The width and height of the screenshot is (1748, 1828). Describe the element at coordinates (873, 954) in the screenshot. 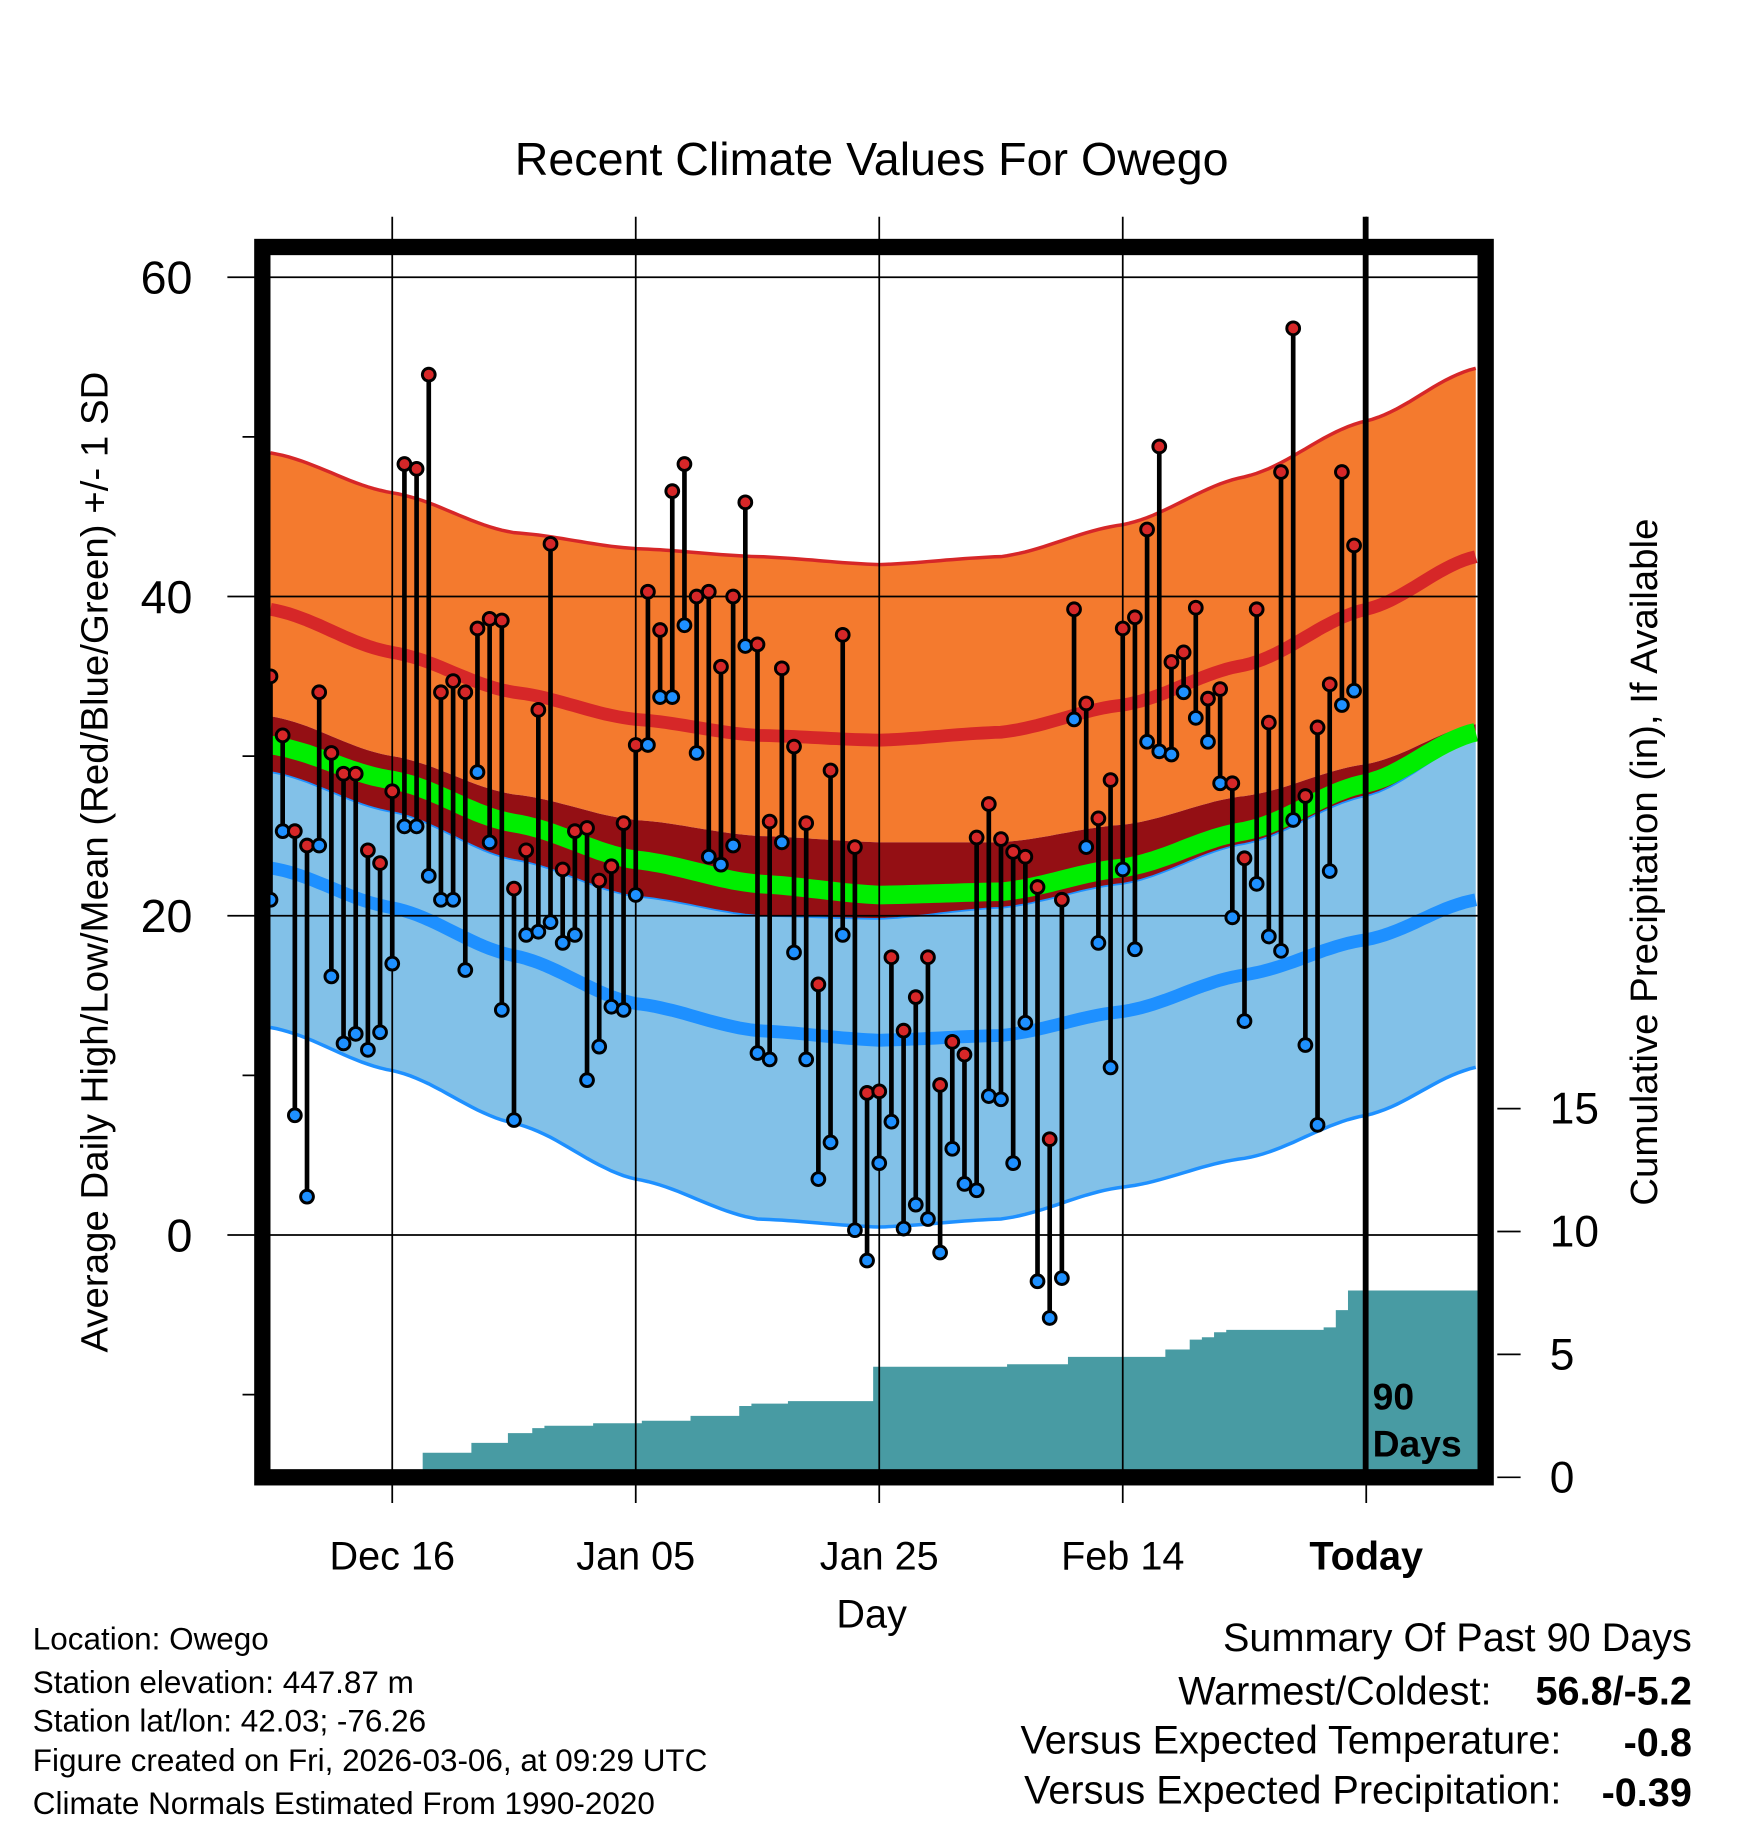

I see `normal-low-line` at that location.